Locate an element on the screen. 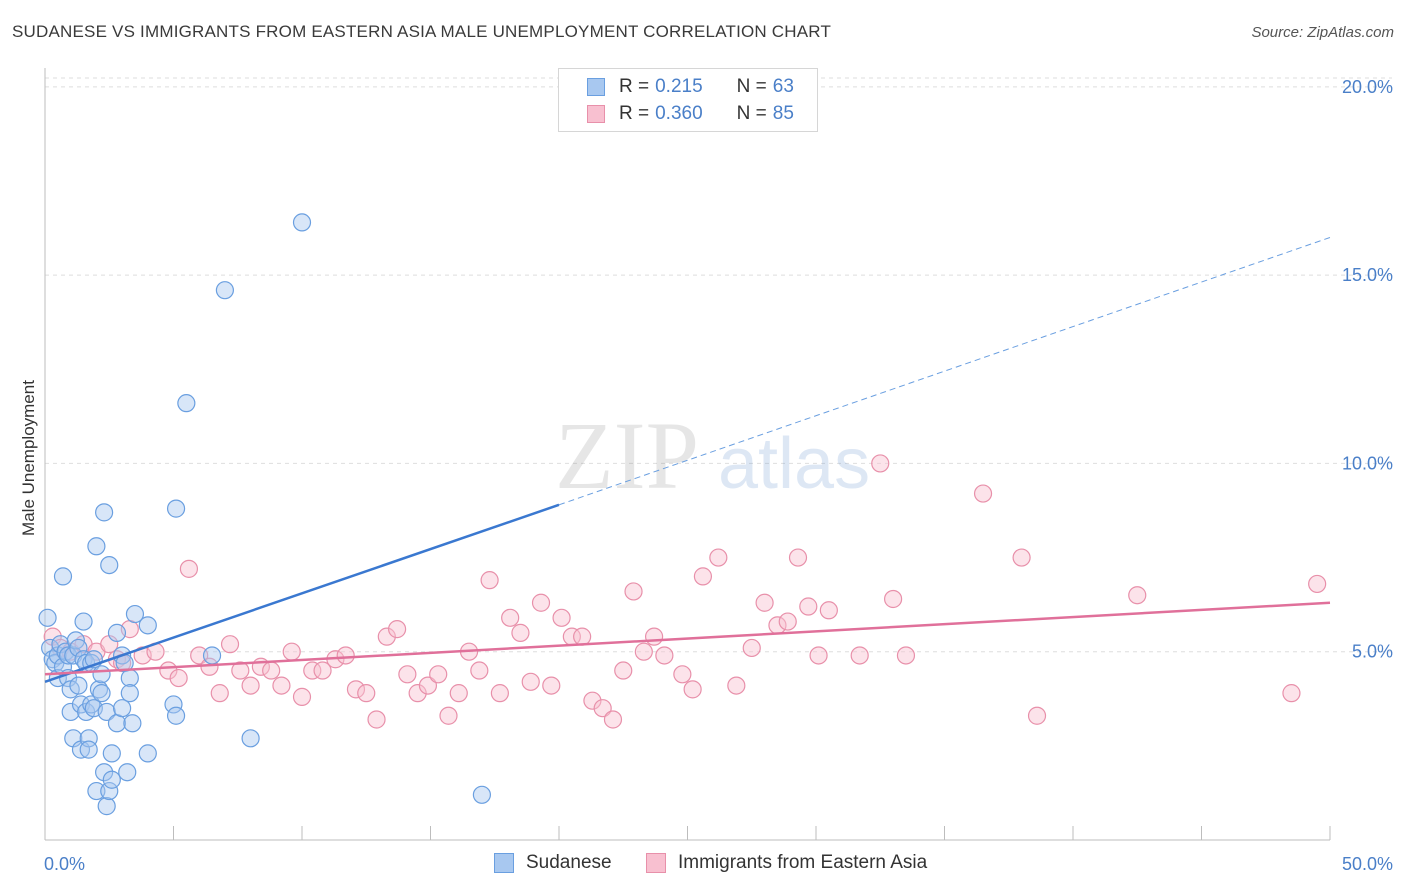  bottom-legend-eastern-asia: Immigrants from Eastern Asia is located at coordinates (786, 863).